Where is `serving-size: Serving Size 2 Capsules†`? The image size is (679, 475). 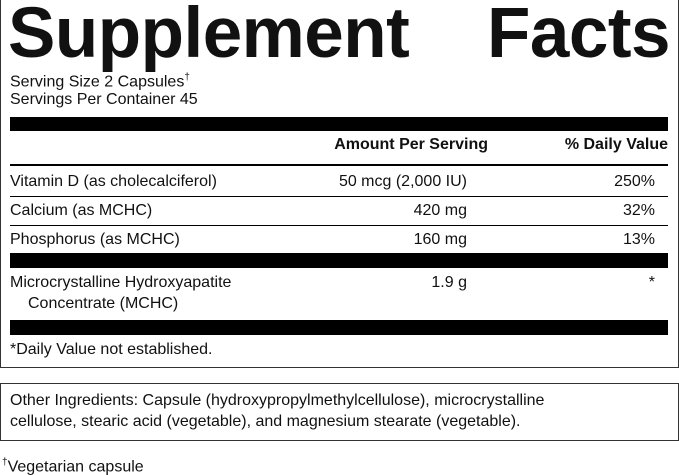
serving-size: Serving Size 2 Capsules† is located at coordinates (100, 80).